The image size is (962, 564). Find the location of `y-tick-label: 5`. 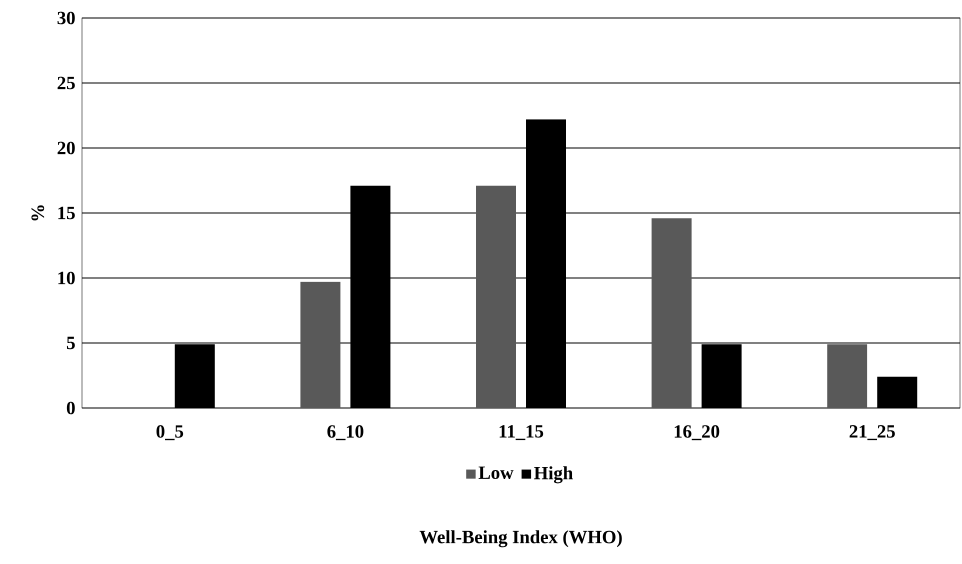

y-tick-label: 5 is located at coordinates (70, 343).